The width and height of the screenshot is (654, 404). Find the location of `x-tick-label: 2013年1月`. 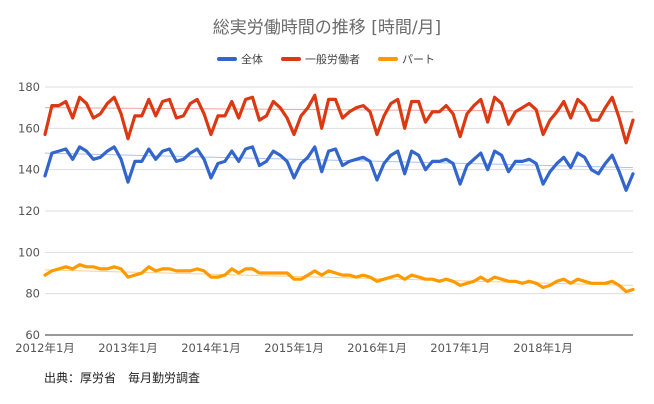

x-tick-label: 2013年1月 is located at coordinates (128, 348).